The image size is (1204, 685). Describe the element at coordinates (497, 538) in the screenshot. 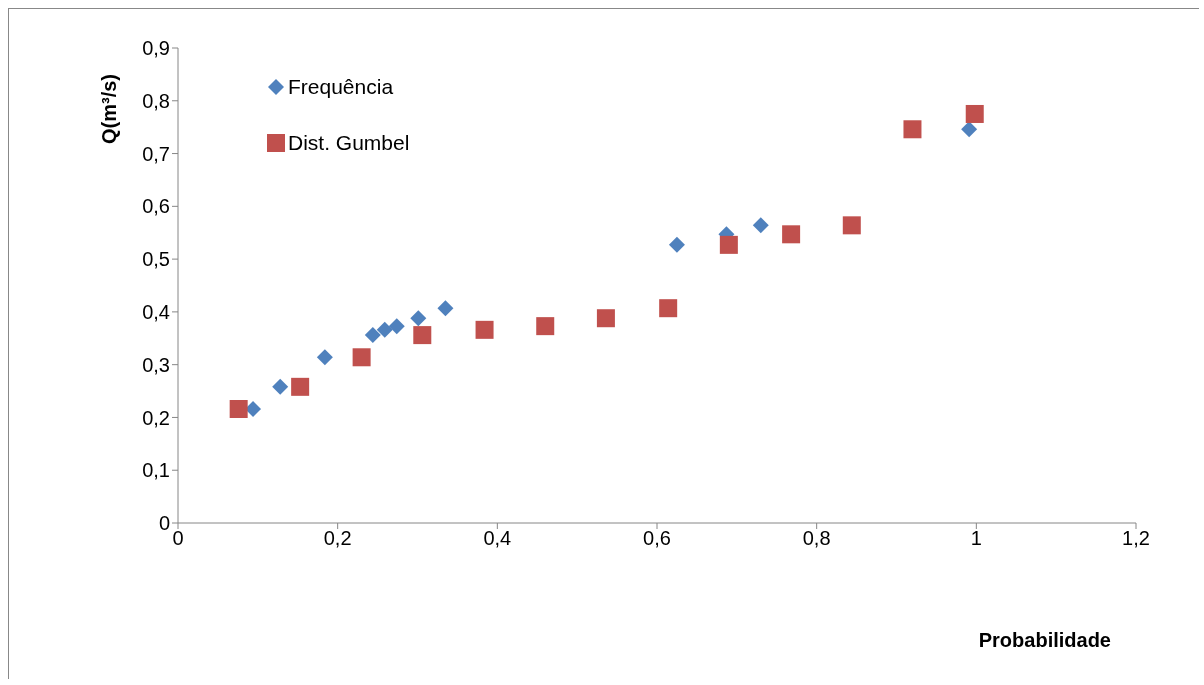

I see `x-tick-label: 0,4` at that location.